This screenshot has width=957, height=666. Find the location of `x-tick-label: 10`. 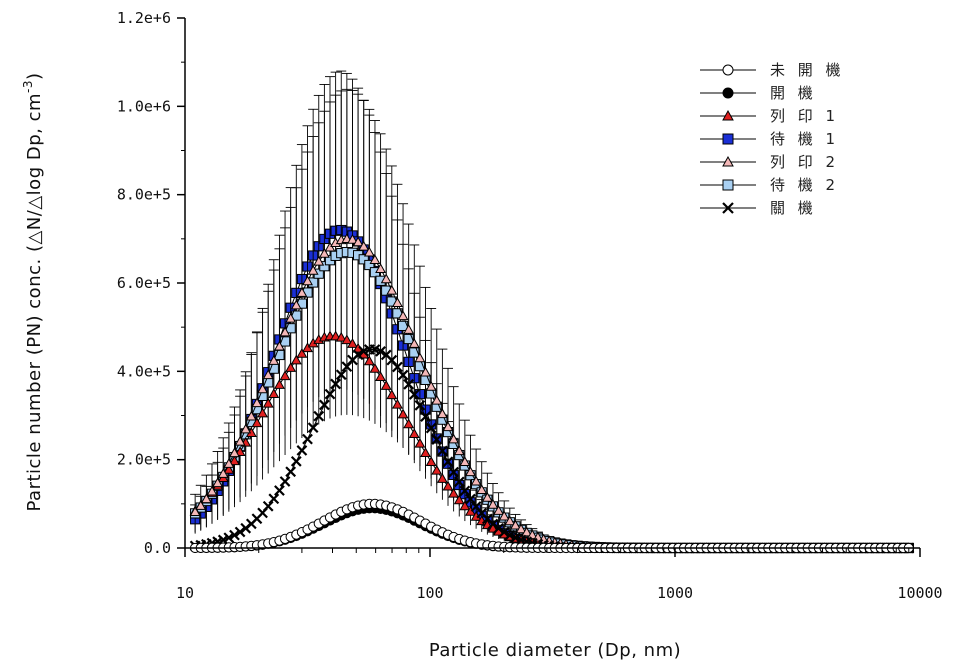

x-tick-label: 10 is located at coordinates (185, 593).